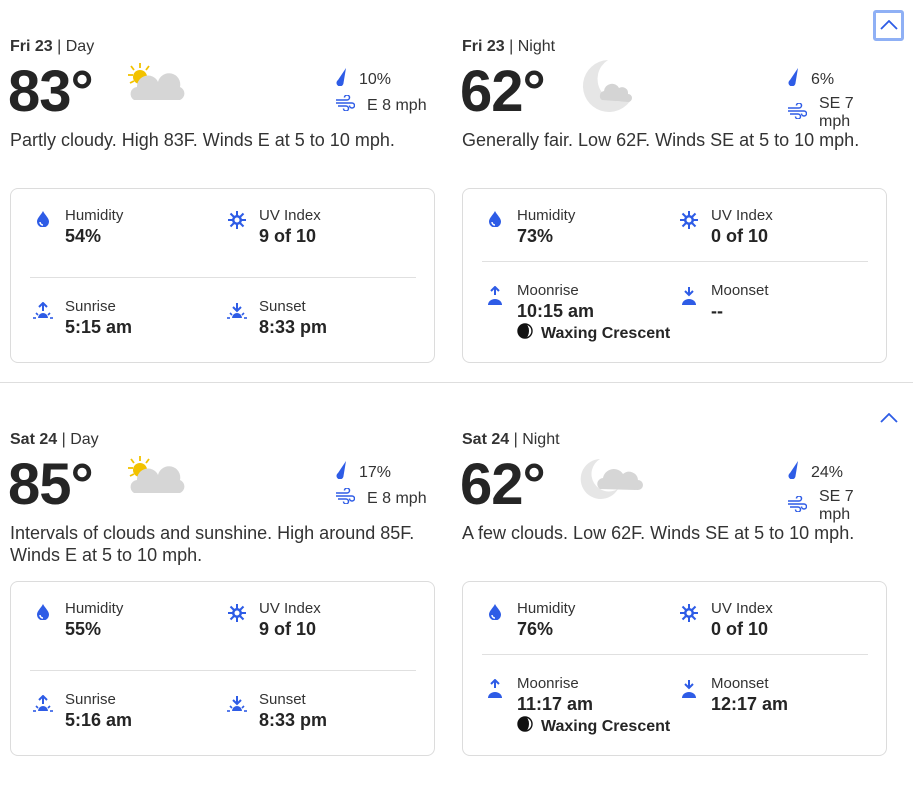  I want to click on sunrise: Sunrise 5:16 am, so click(81, 711).